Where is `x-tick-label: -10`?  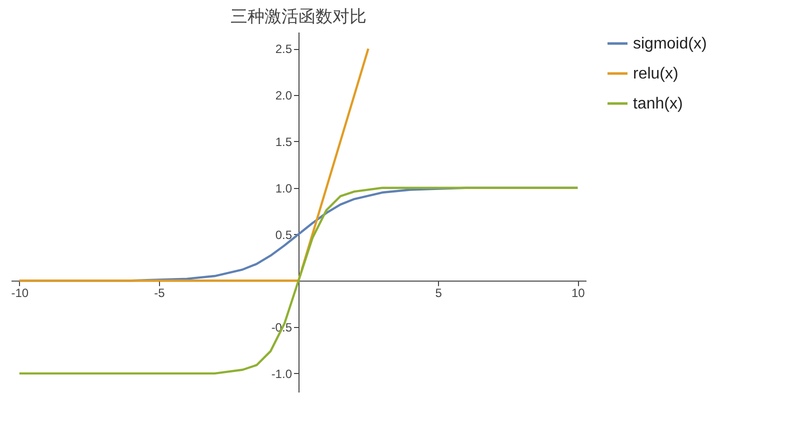 x-tick-label: -10 is located at coordinates (20, 293).